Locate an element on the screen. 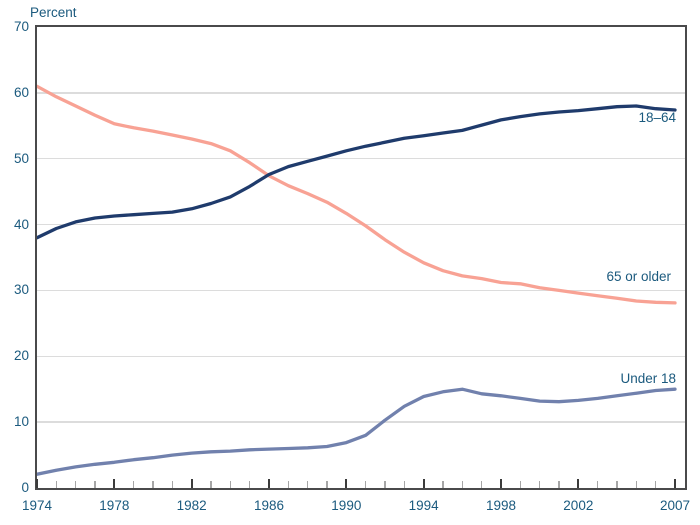 The height and width of the screenshot is (525, 700). minor-tick-2000 is located at coordinates (540, 484).